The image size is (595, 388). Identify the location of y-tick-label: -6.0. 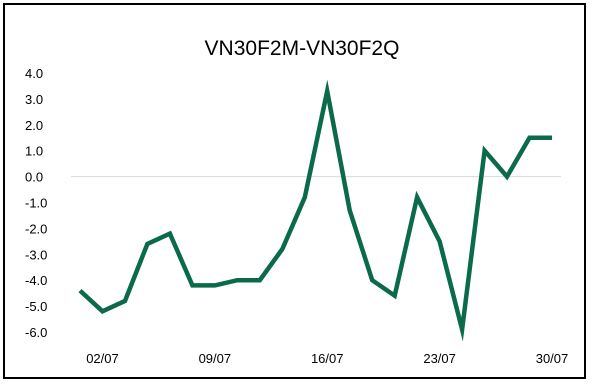
(36, 332).